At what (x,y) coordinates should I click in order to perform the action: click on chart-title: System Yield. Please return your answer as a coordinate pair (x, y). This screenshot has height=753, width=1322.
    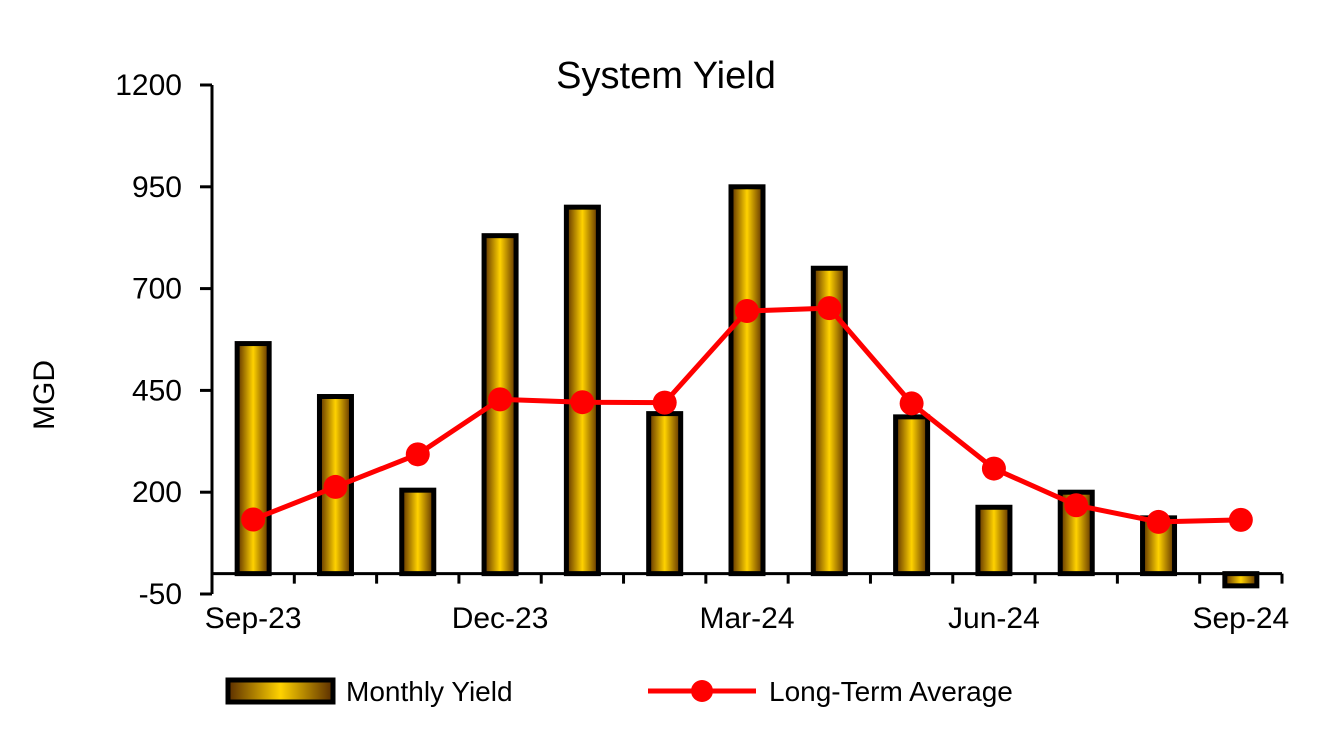
    Looking at the image, I should click on (666, 76).